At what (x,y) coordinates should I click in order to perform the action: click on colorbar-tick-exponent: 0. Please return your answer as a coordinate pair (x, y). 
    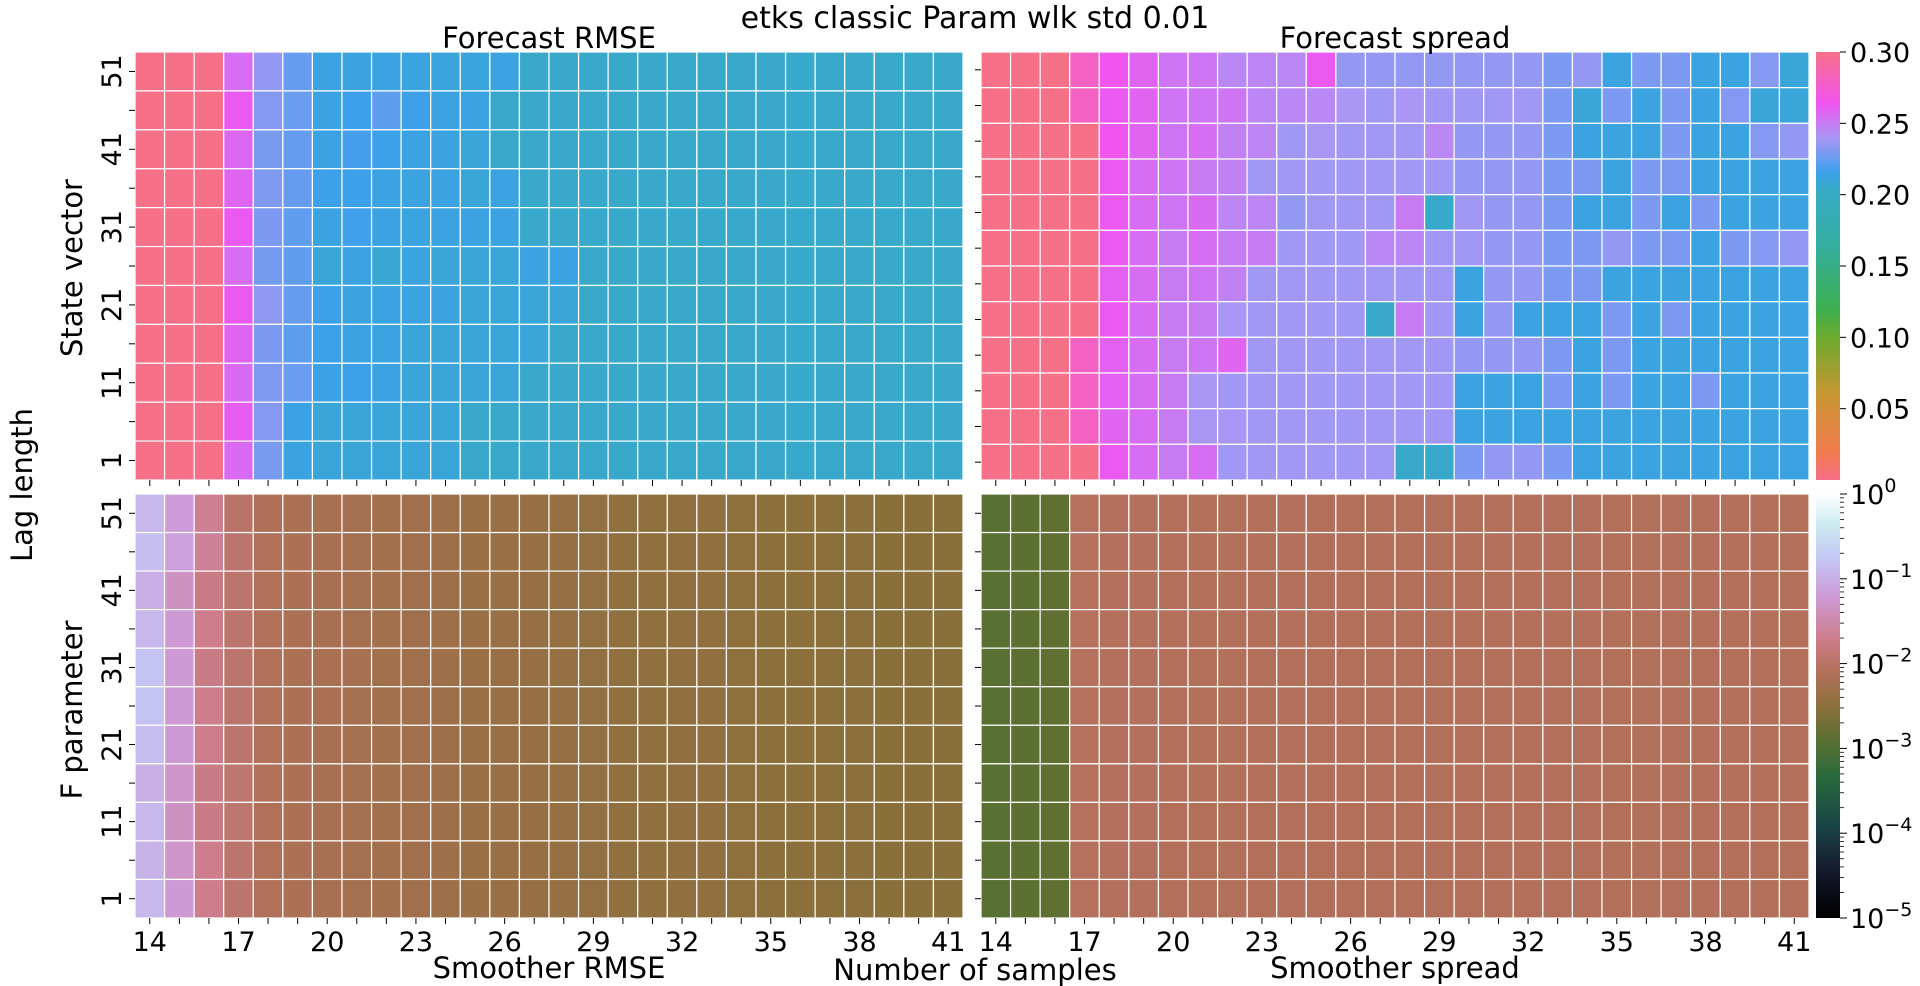
    Looking at the image, I should click on (1890, 486).